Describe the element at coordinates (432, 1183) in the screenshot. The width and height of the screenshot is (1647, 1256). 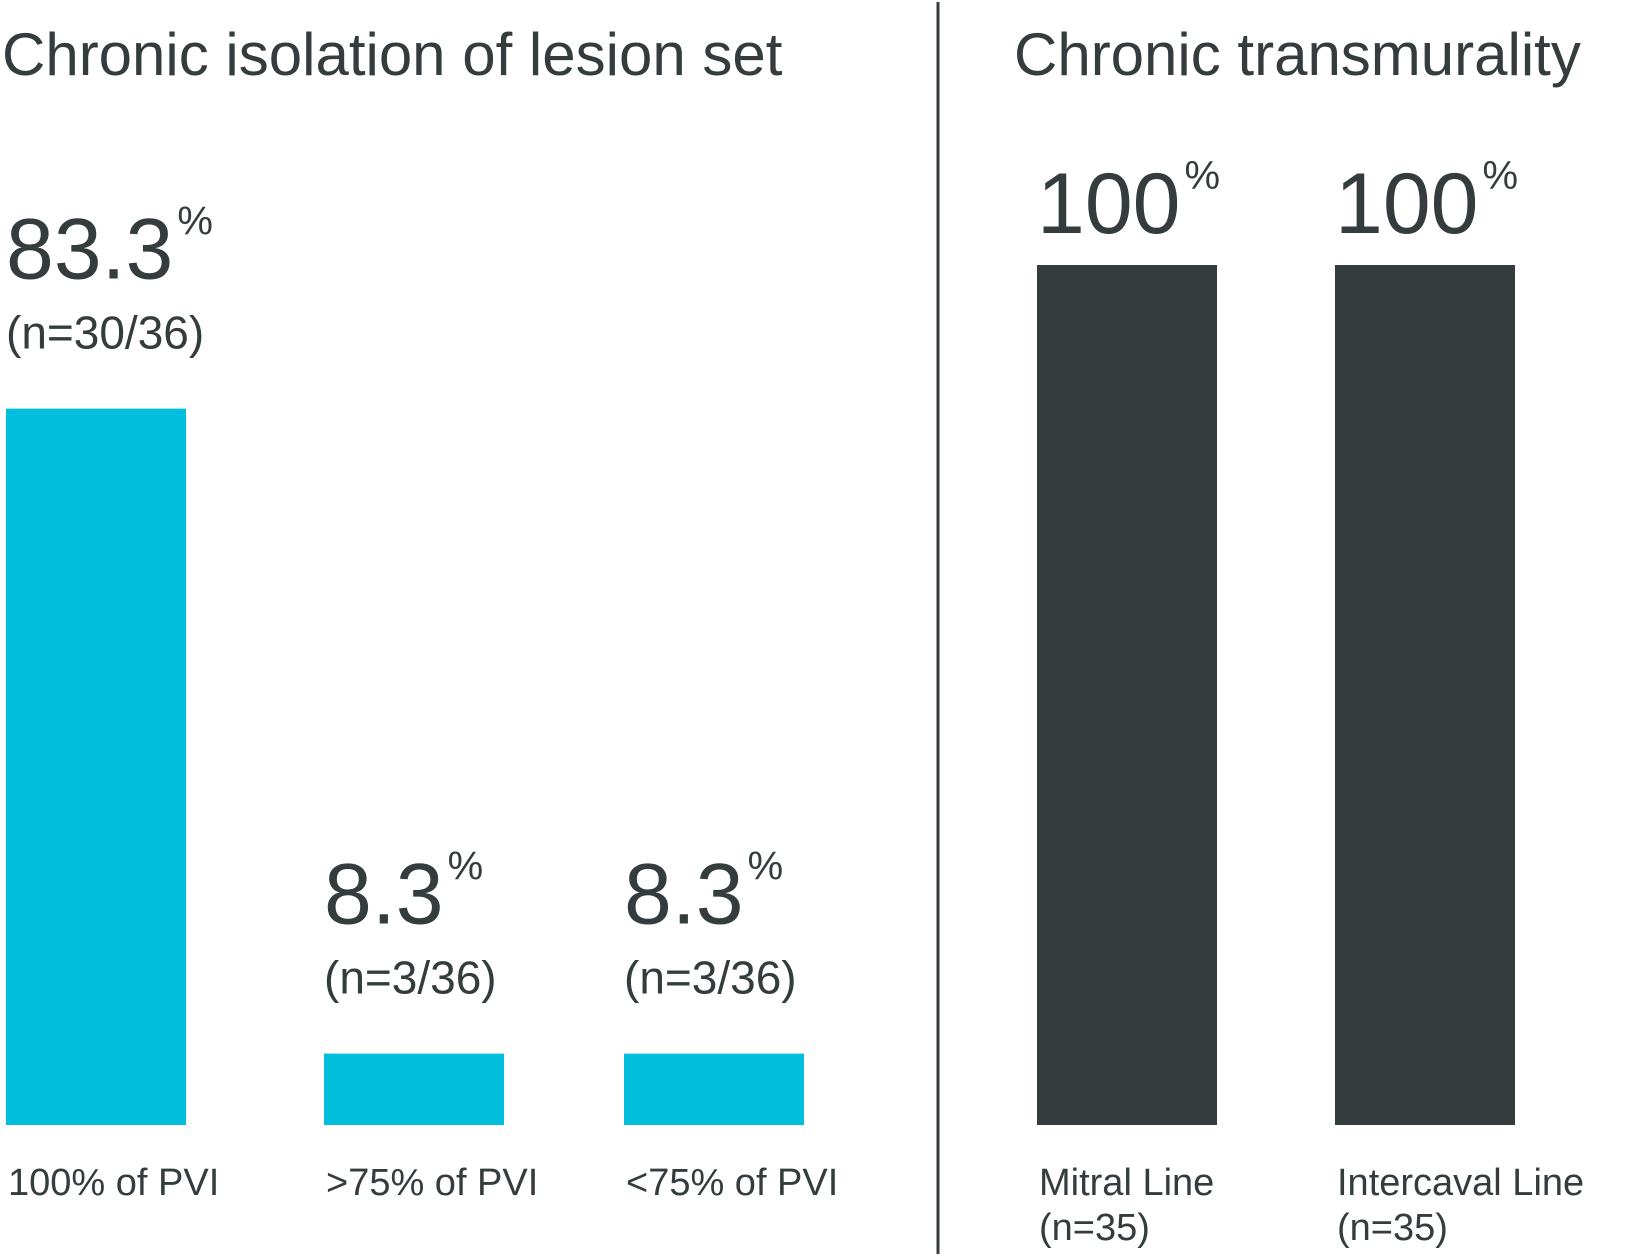
I see `category-label-p0-75-of-pvi: >75% of PVI` at that location.